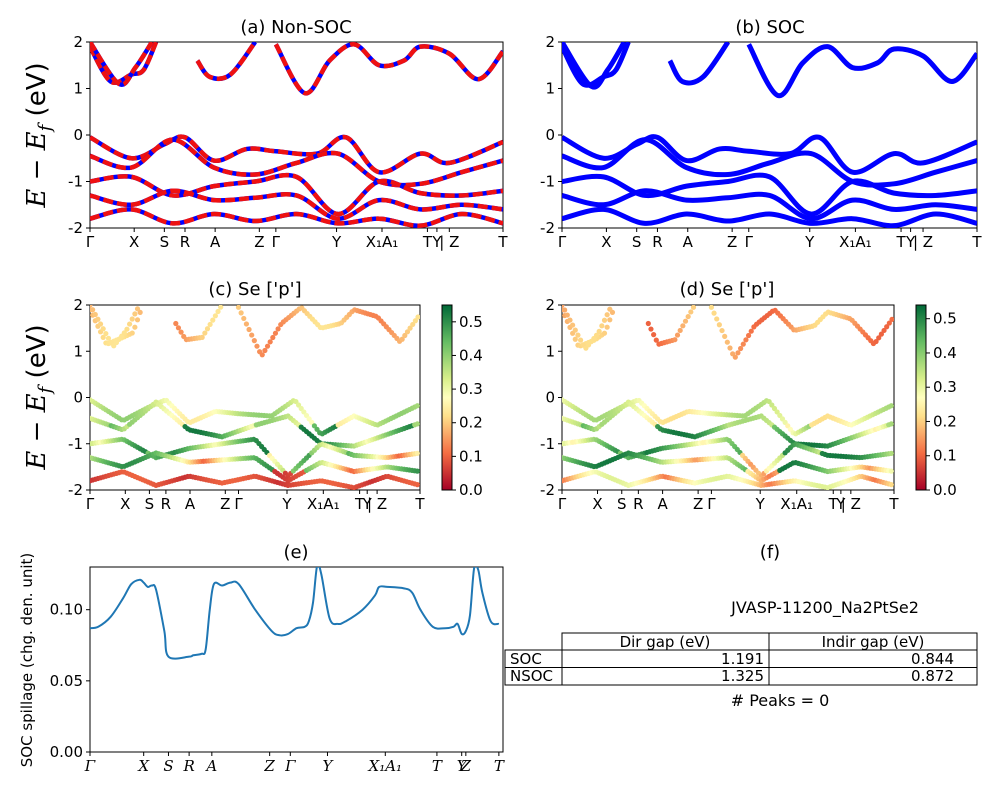 Image resolution: width=1000 pixels, height=800 pixels. What do you see at coordinates (66, 752) in the screenshot?
I see `ytick-e-0: 0.00` at bounding box center [66, 752].